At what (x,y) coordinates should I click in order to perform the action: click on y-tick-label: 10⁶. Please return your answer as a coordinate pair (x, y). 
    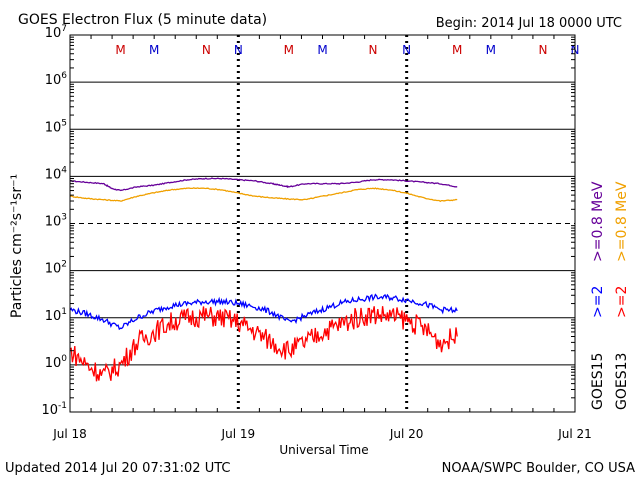
    Looking at the image, I should click on (56, 79).